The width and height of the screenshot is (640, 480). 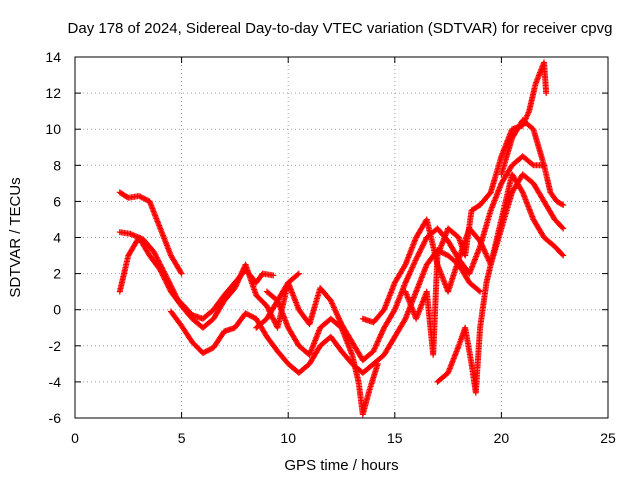 I want to click on x-tick-label: 5, so click(x=182, y=438).